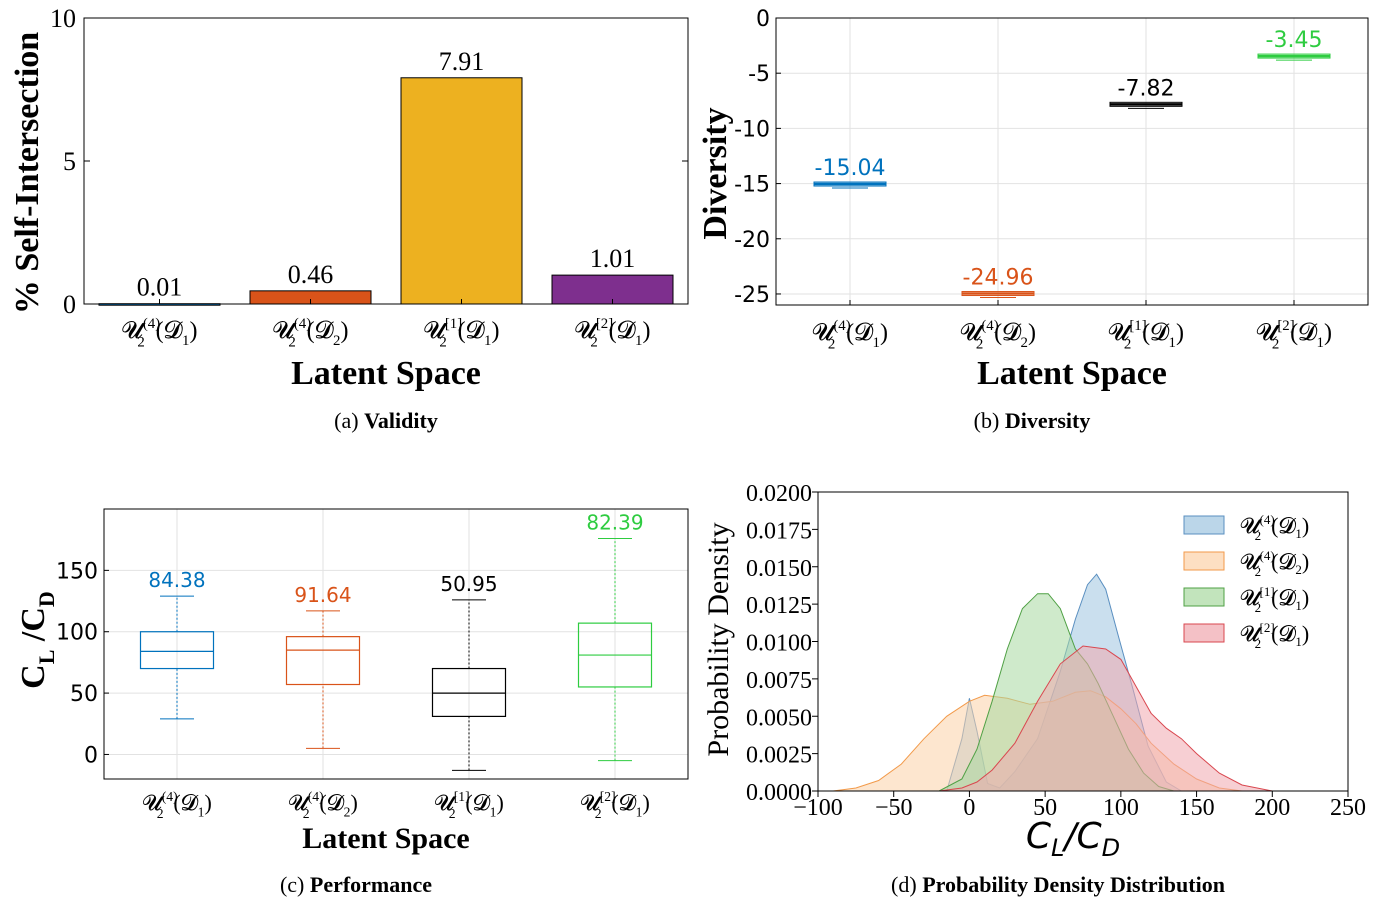 The image size is (1393, 901). Describe the element at coordinates (311, 274) in the screenshot. I see `bar-value-label: 0.46` at that location.